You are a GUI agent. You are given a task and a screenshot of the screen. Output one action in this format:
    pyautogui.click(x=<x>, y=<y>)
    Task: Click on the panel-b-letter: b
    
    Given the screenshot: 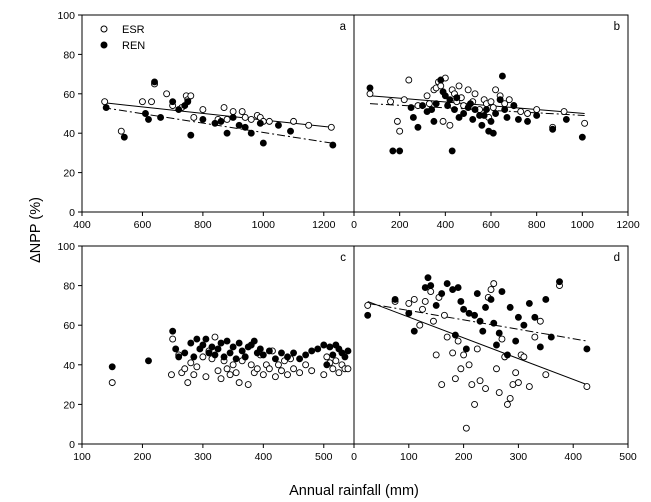 What is the action you would take?
    pyautogui.click(x=617, y=27)
    